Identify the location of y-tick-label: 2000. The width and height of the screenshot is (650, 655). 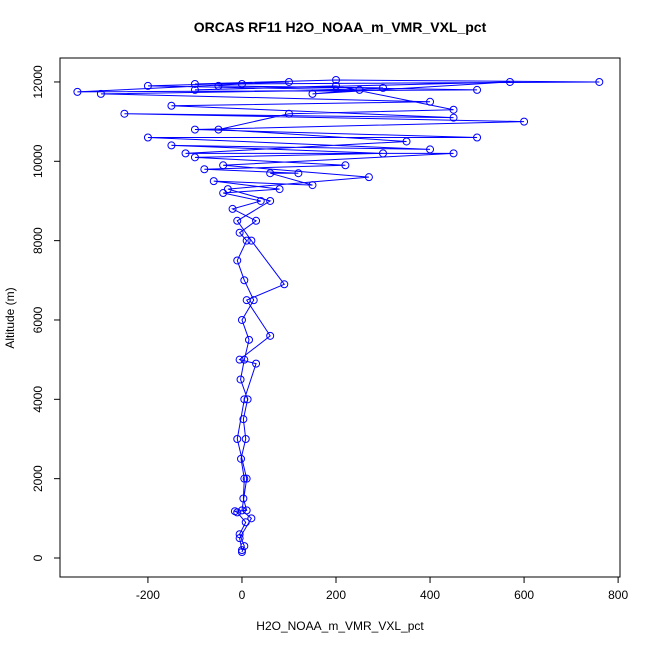
(38, 478).